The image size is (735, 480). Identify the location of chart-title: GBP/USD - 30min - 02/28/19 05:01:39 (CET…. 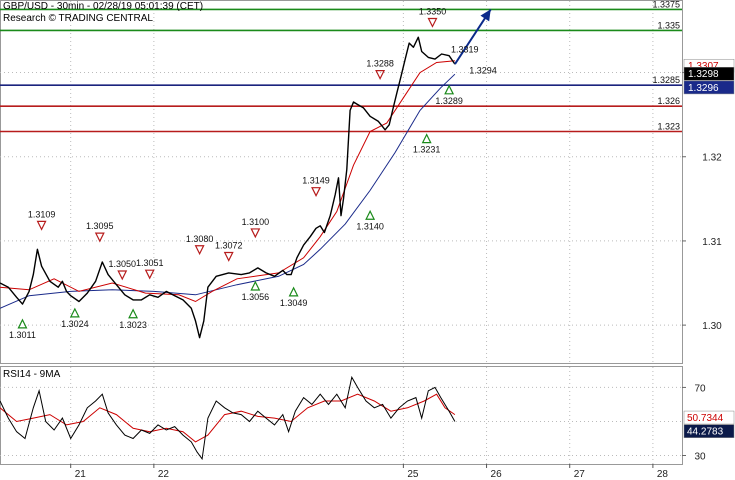
(103, 6).